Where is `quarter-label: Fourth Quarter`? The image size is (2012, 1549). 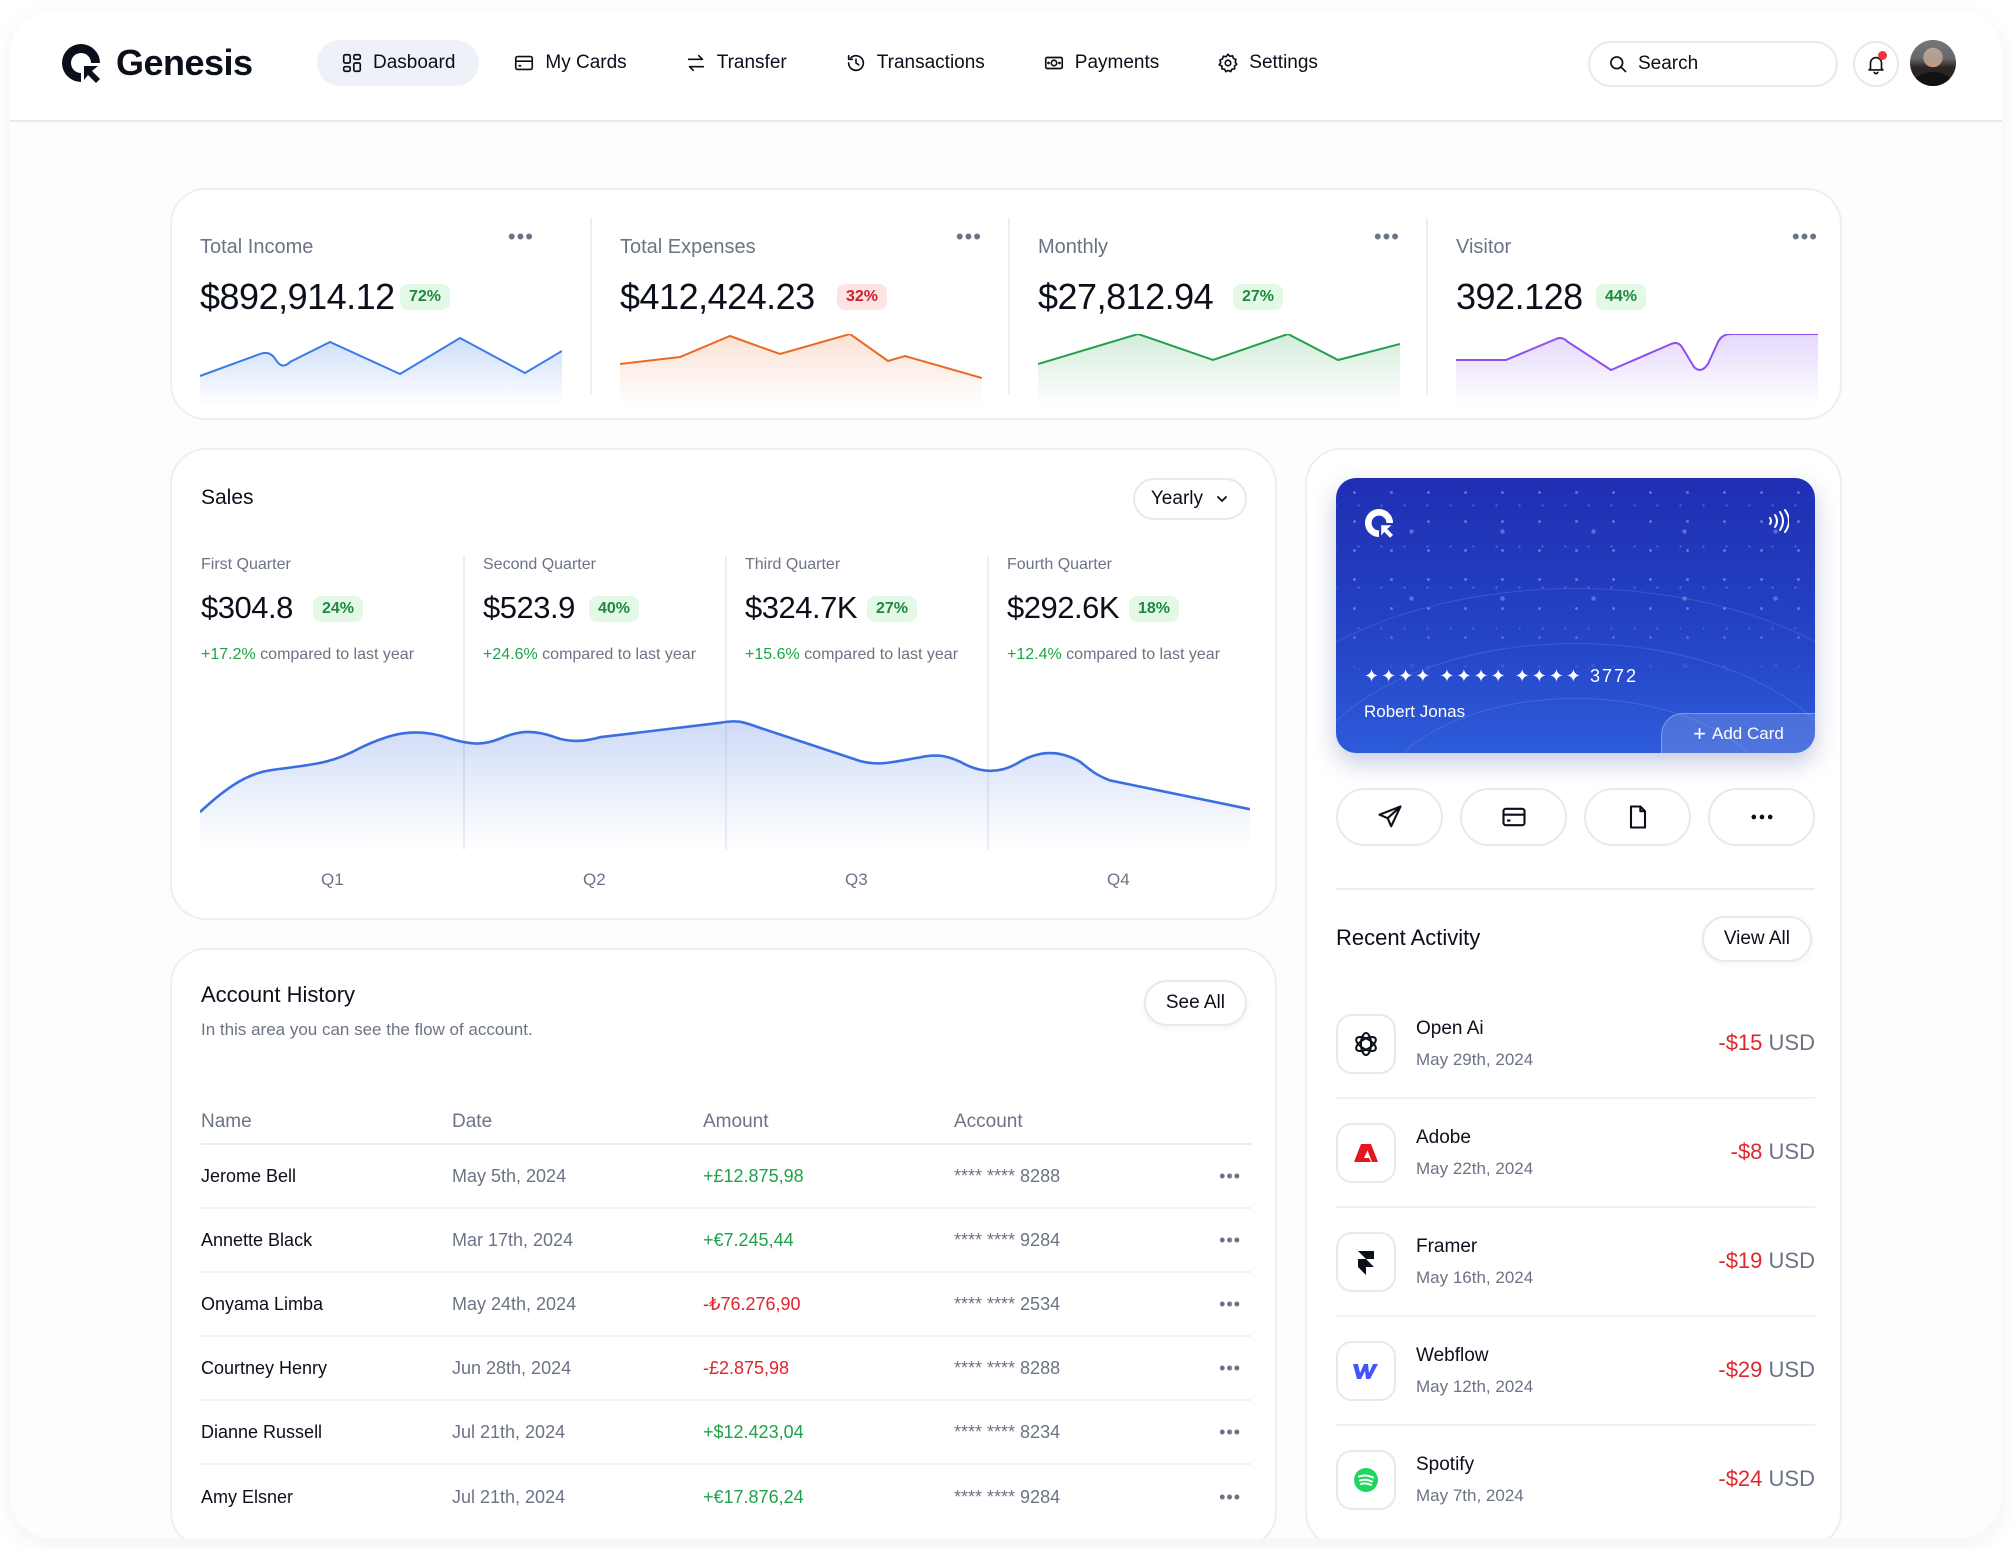 quarter-label: Fourth Quarter is located at coordinates (1059, 564).